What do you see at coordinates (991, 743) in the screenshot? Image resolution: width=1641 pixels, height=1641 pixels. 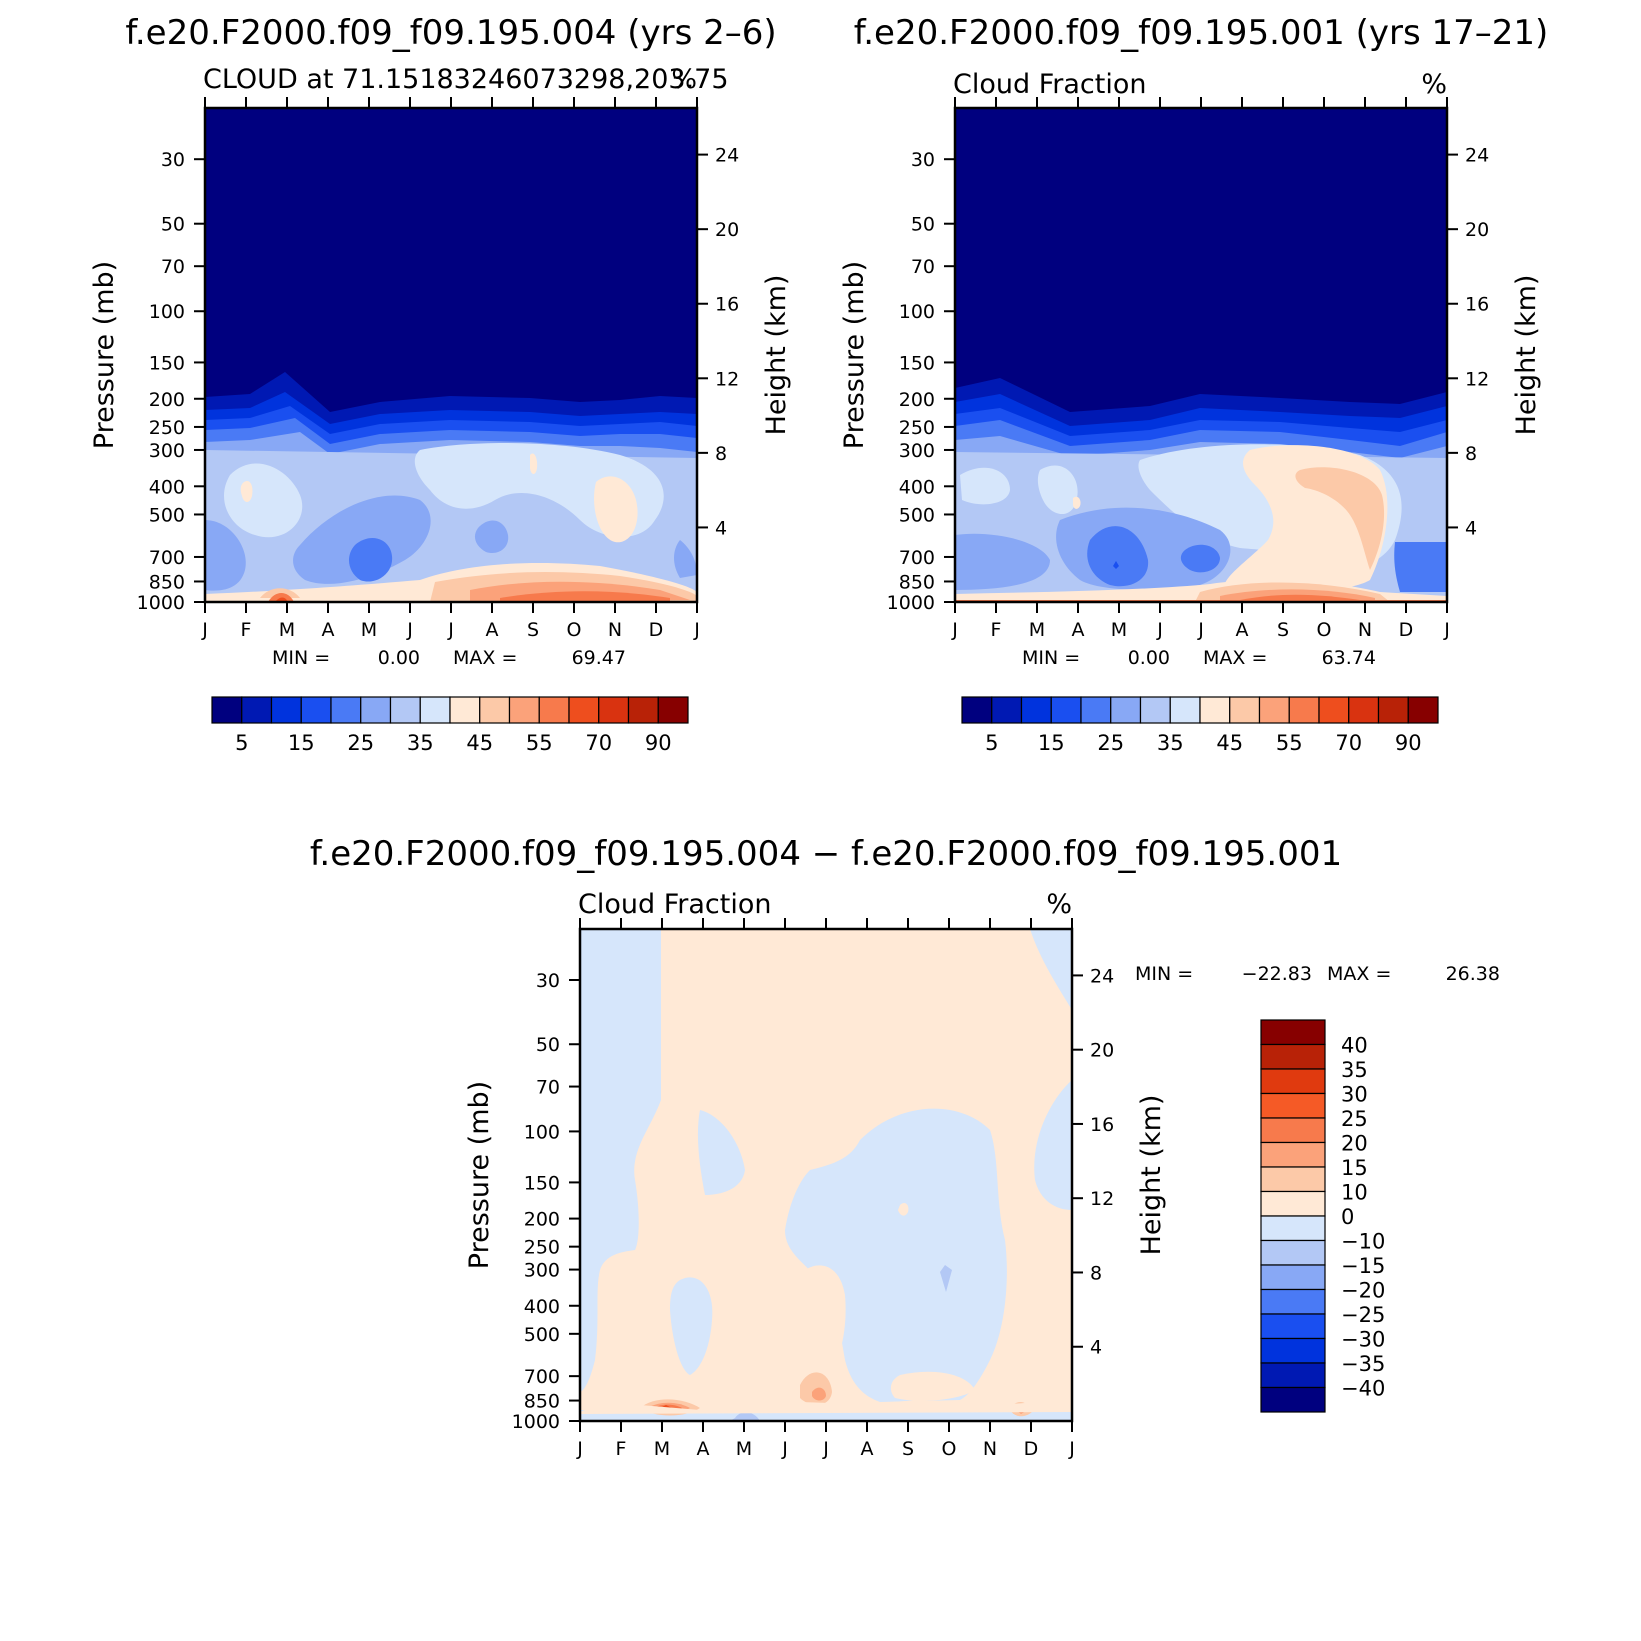 I see `colorbar-label: 5` at bounding box center [991, 743].